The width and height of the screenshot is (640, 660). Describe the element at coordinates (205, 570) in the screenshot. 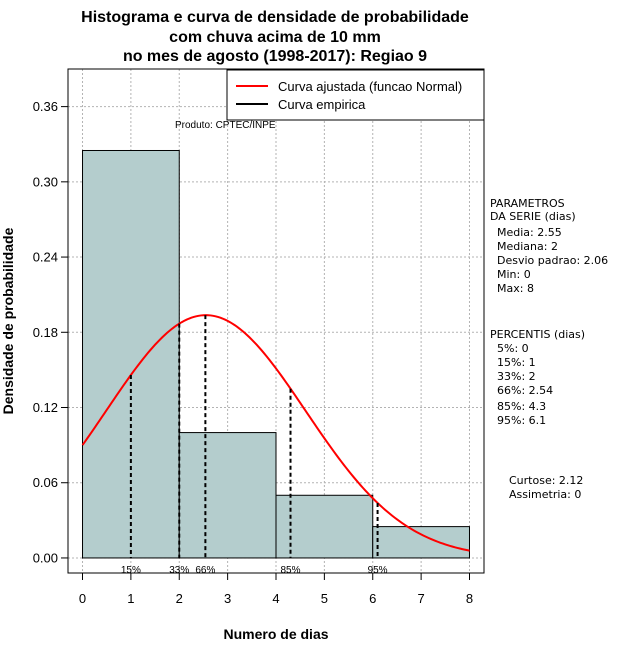

I see `percentile-66-label: 66%` at that location.